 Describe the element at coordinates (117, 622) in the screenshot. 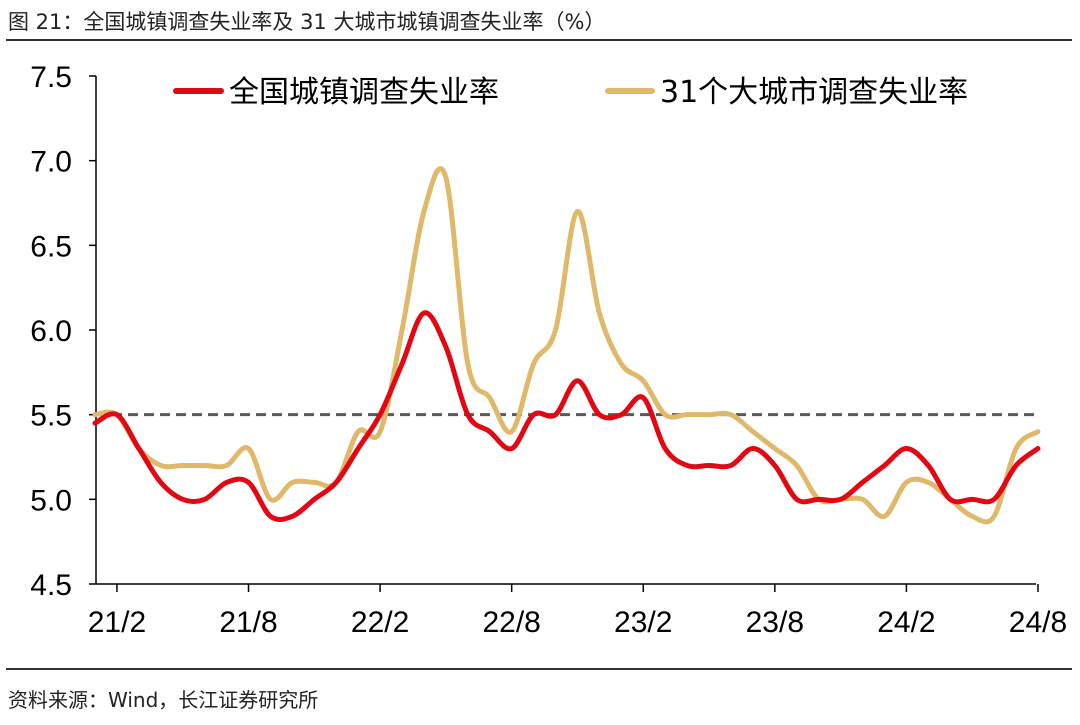

I see `x-tick-label: 21/2` at that location.